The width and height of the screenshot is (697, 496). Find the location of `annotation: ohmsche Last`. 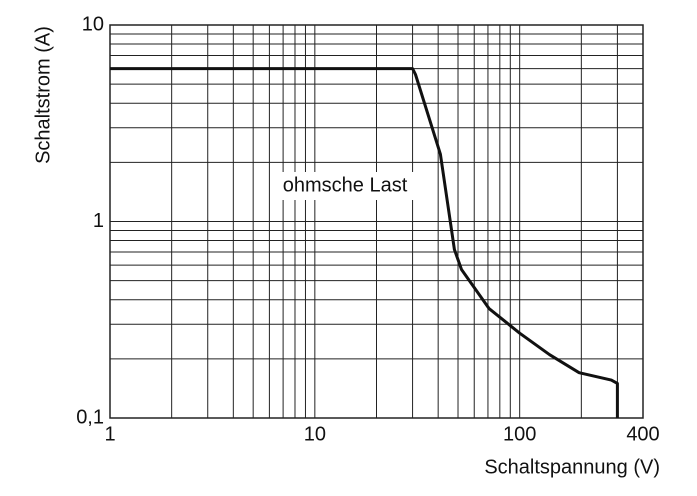

annotation: ohmsche Last is located at coordinates (345, 186).